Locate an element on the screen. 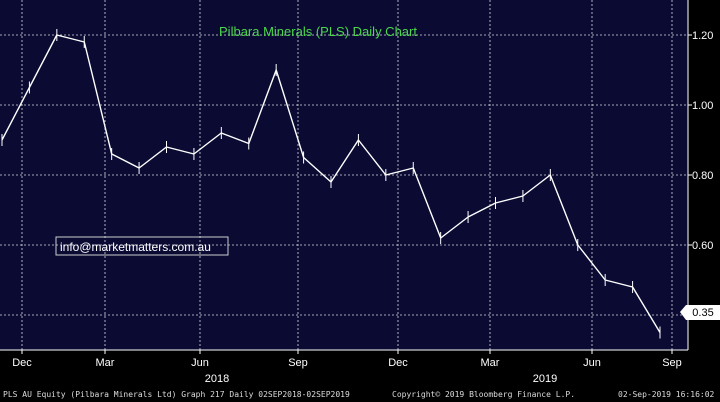 The height and width of the screenshot is (402, 720). x-year-label: 2019 is located at coordinates (545, 379).